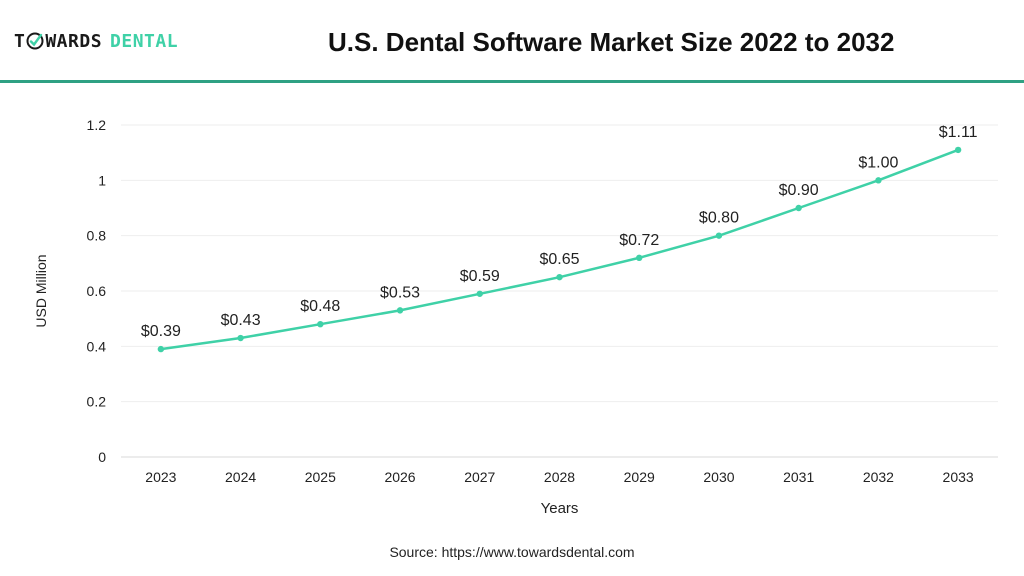 The height and width of the screenshot is (576, 1024). What do you see at coordinates (559, 259) in the screenshot?
I see `data-label: $0.65` at bounding box center [559, 259].